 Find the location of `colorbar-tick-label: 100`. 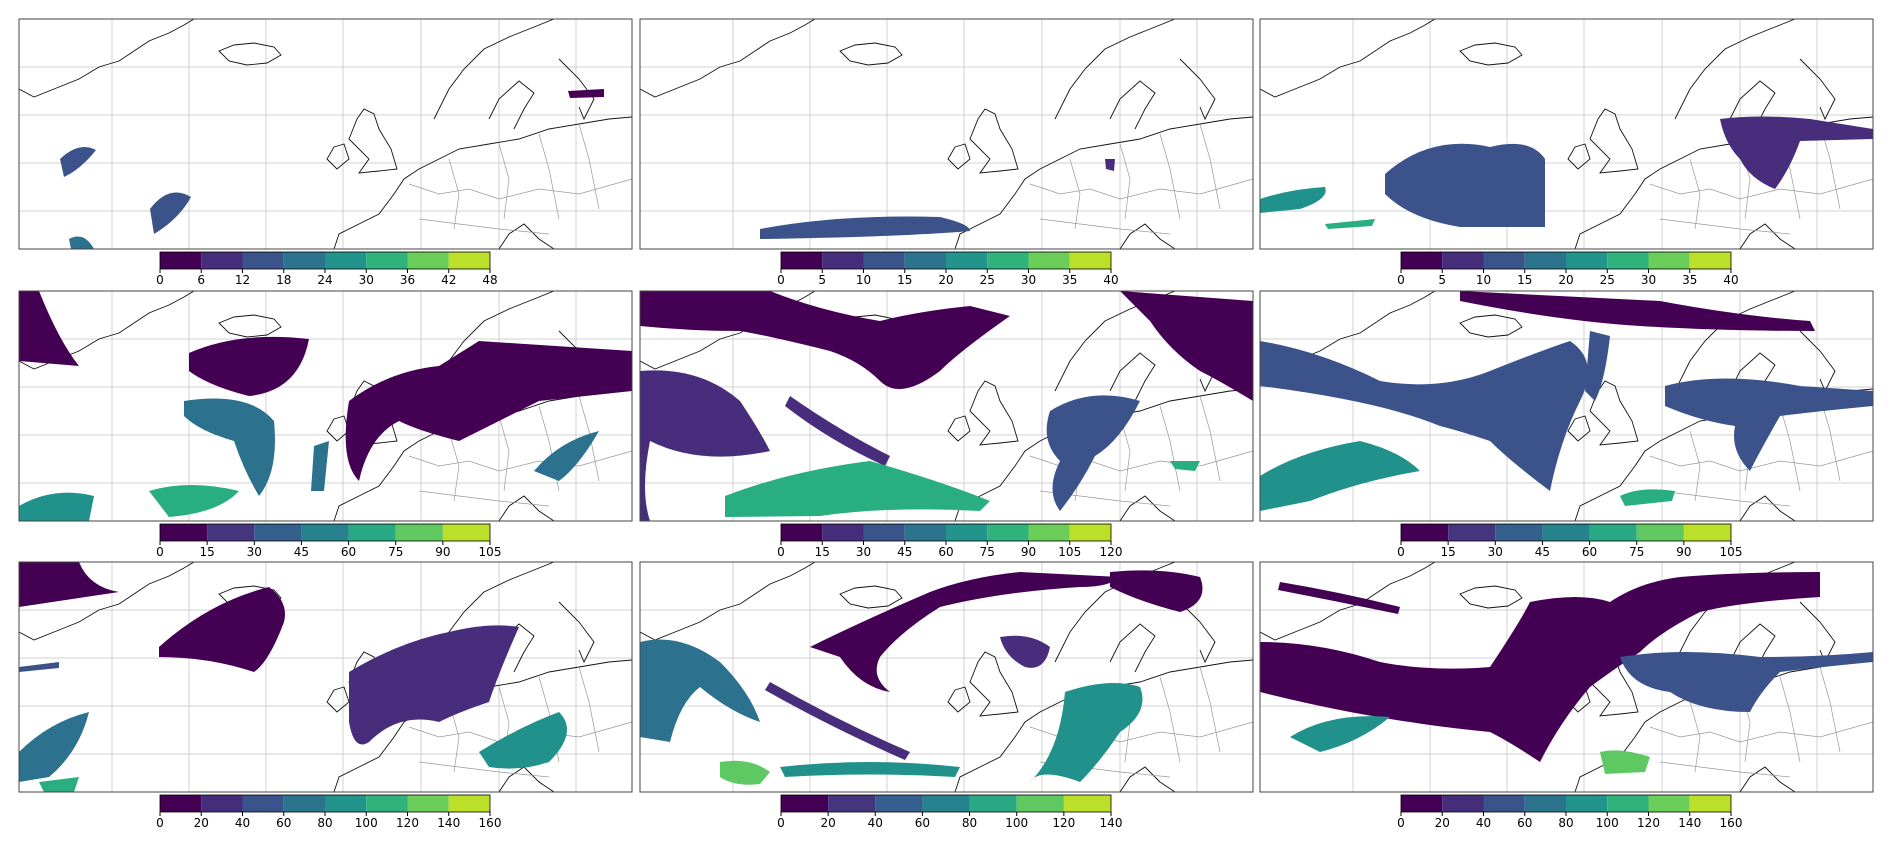

colorbar-tick-label: 100 is located at coordinates (1016, 823).